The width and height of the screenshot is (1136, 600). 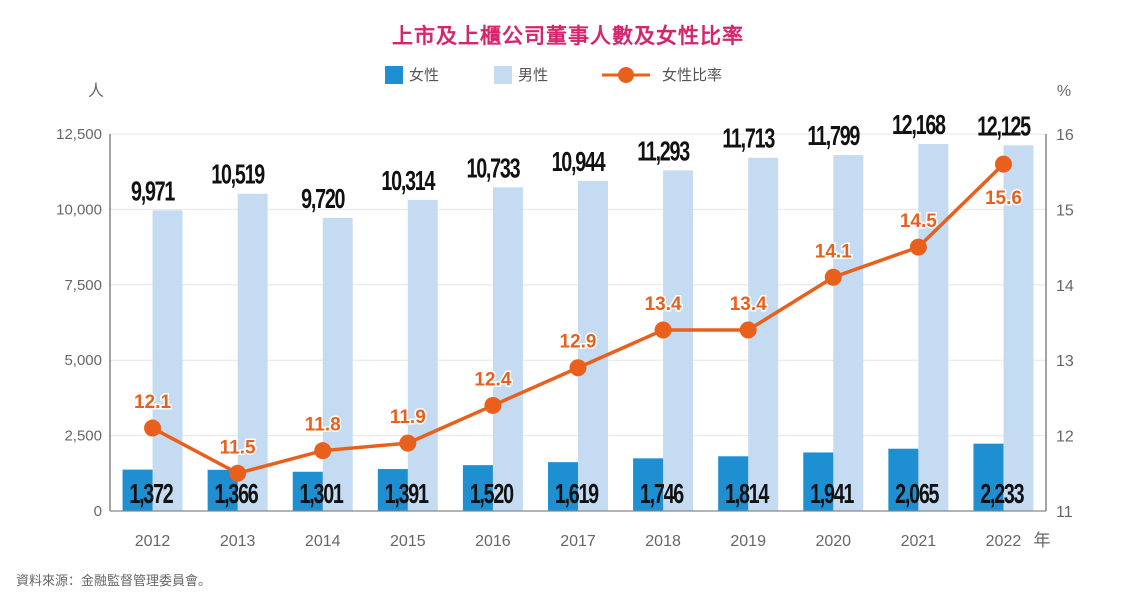 What do you see at coordinates (578, 541) in the screenshot?
I see `x-tick-label: 2017` at bounding box center [578, 541].